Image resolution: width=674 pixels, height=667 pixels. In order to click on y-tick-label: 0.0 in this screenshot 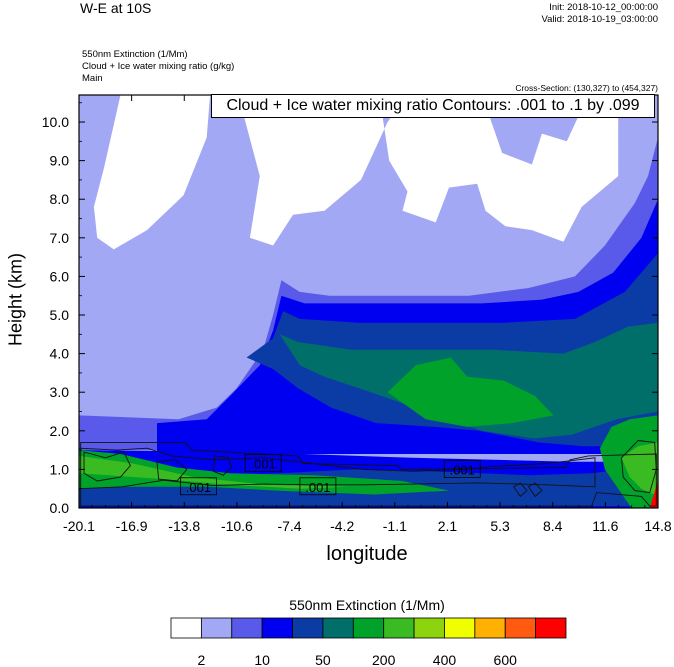, I will do `click(60, 508)`.